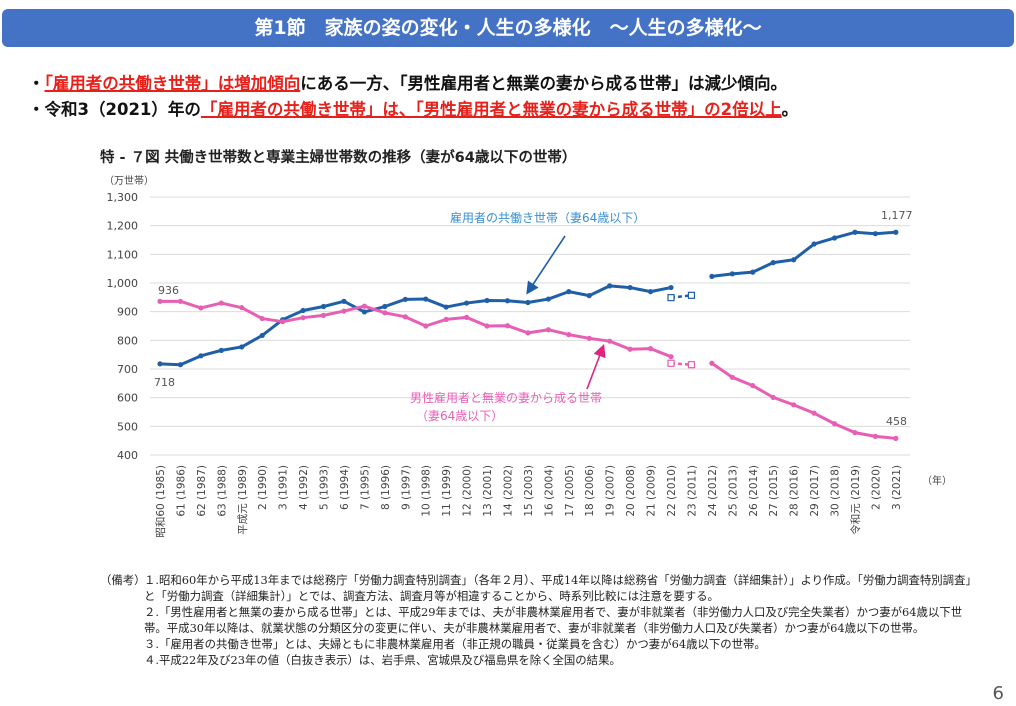 This screenshot has height=706, width=1016. I want to click on x-tick-label: 19 (2007), so click(611, 491).